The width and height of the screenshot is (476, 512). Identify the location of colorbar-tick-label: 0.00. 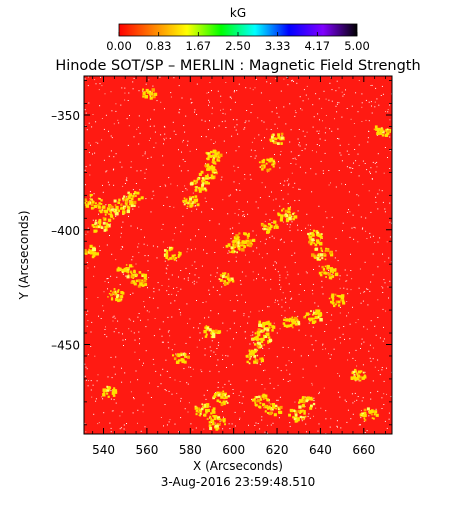
(119, 46).